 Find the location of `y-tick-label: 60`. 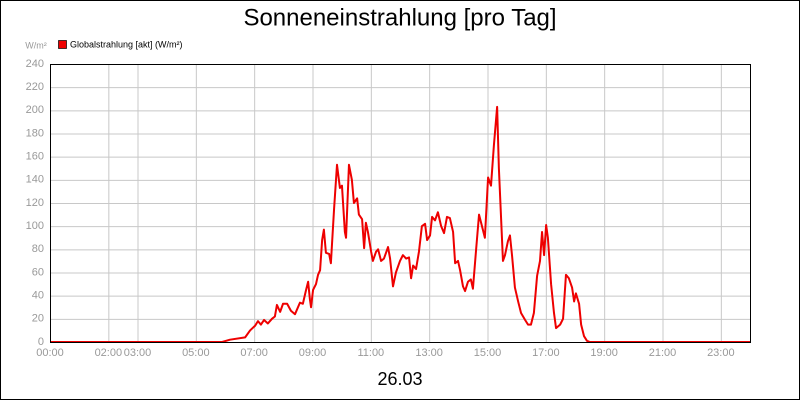

y-tick-label: 60 is located at coordinates (38, 272).